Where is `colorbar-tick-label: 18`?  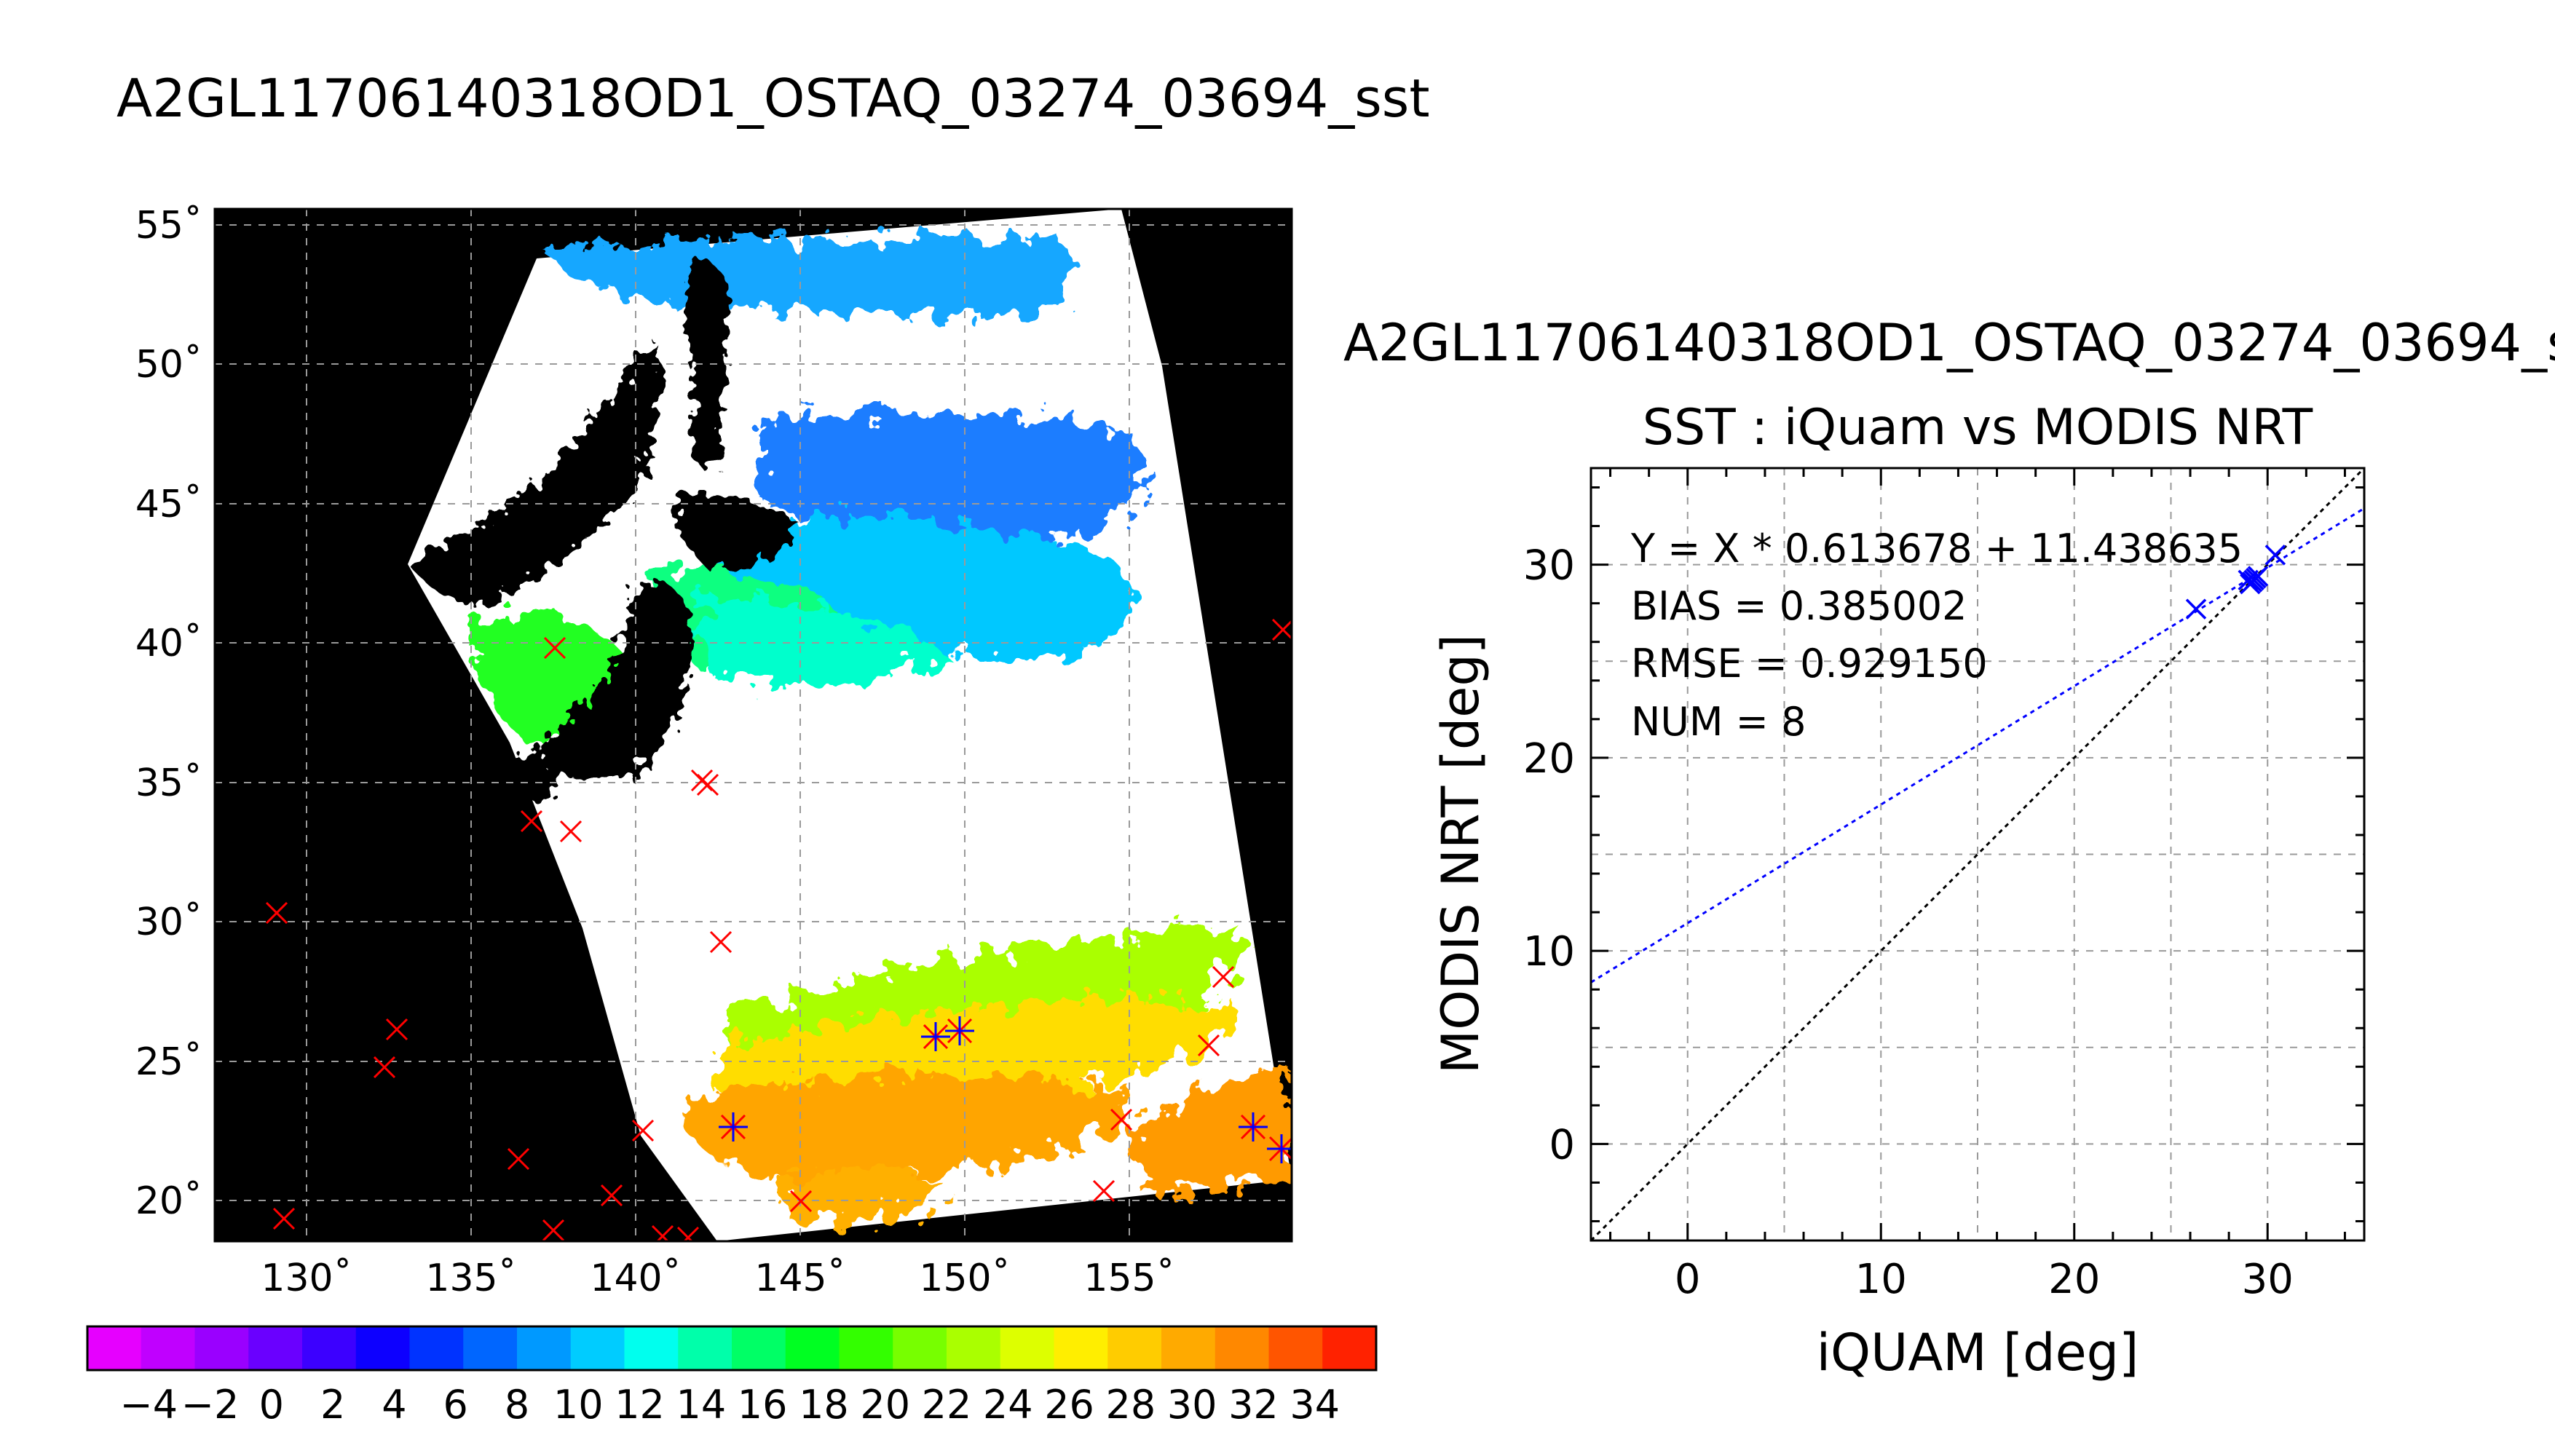
colorbar-tick-label: 18 is located at coordinates (824, 1405).